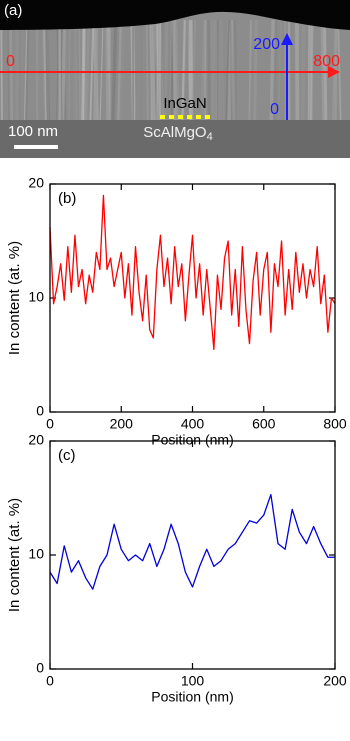 The image size is (350, 741). I want to click on substrate, so click(175, 139).